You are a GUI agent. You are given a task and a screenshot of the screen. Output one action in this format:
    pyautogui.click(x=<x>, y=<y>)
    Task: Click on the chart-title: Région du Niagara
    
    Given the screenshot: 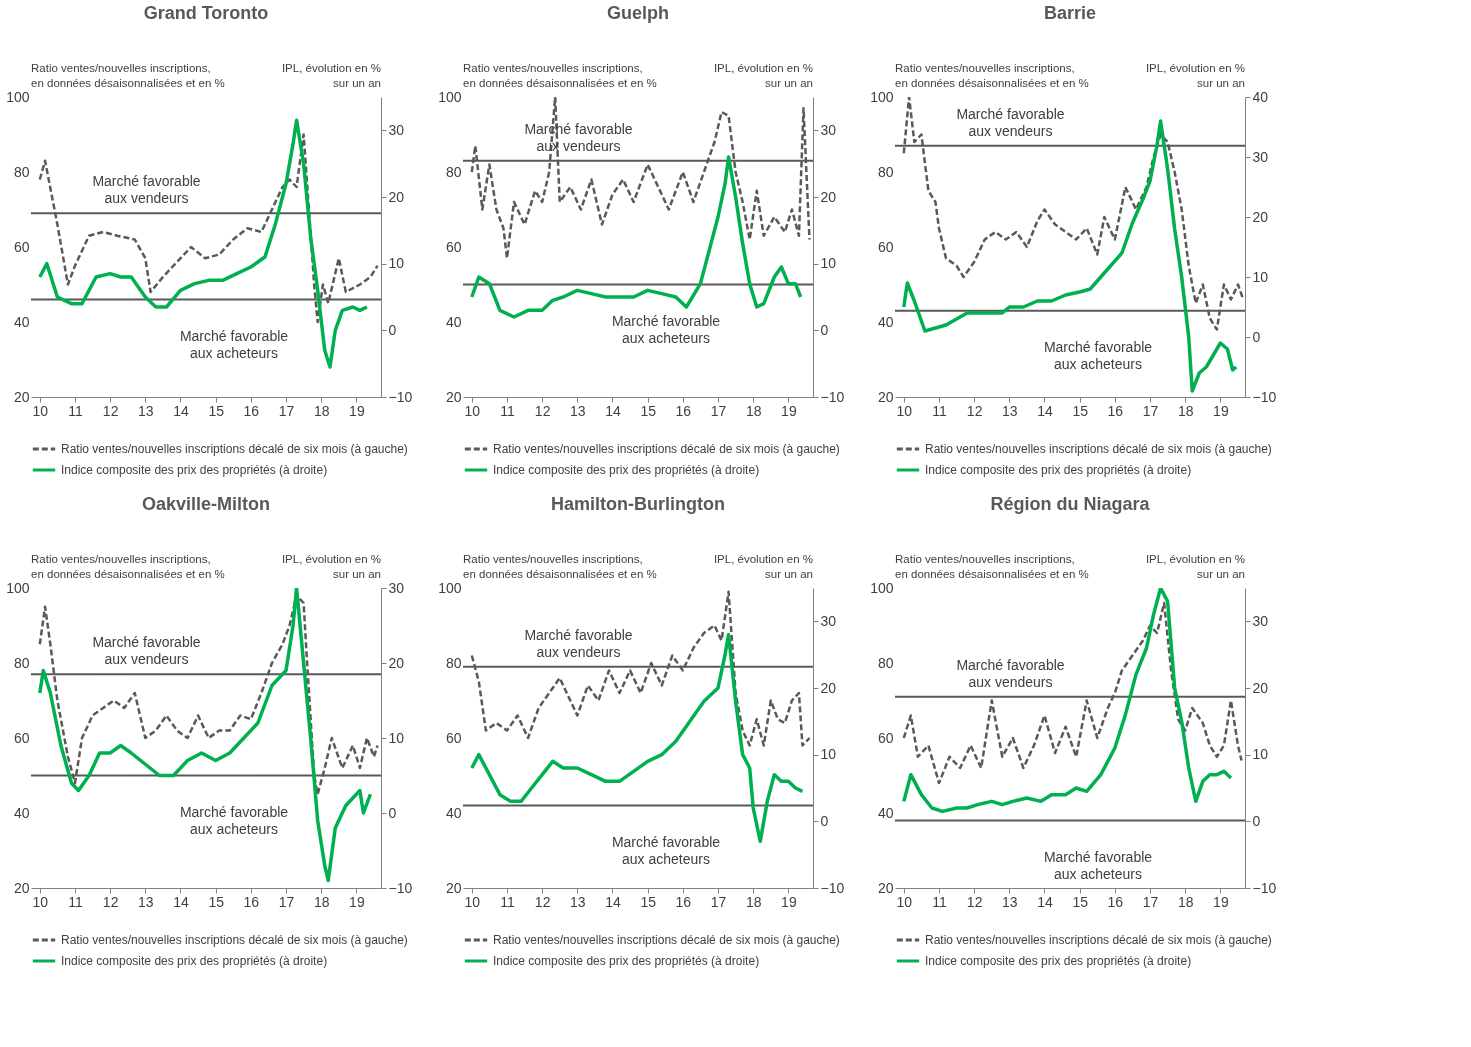 What is the action you would take?
    pyautogui.click(x=1070, y=504)
    